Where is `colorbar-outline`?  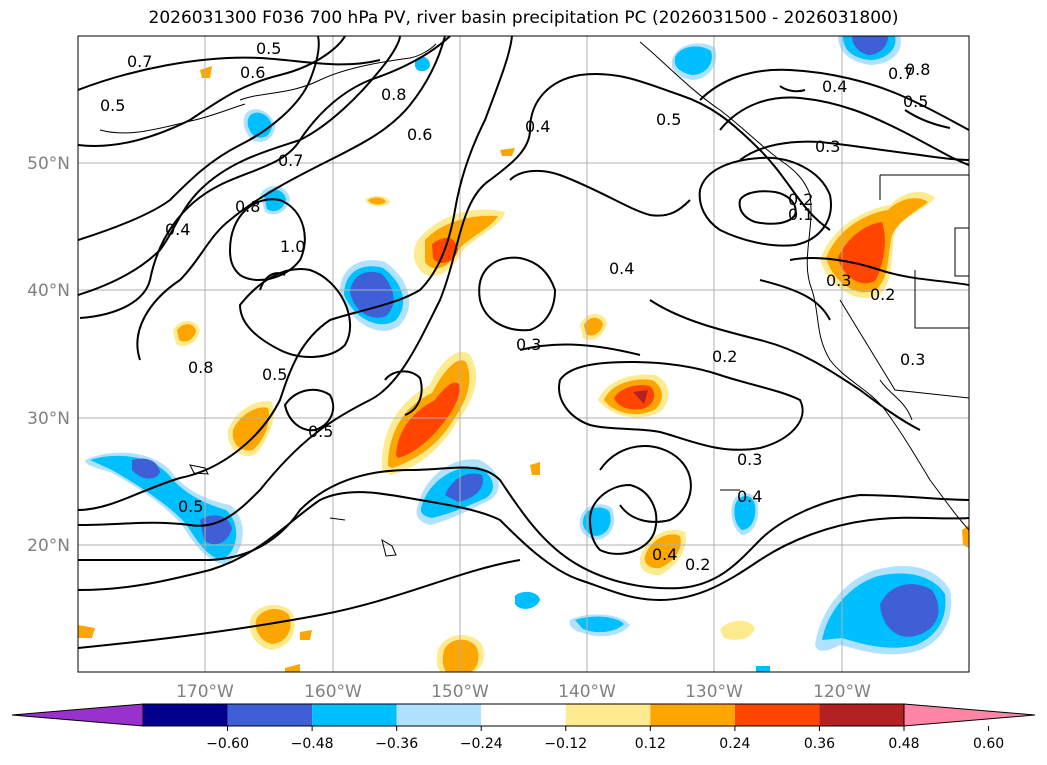 colorbar-outline is located at coordinates (523, 715).